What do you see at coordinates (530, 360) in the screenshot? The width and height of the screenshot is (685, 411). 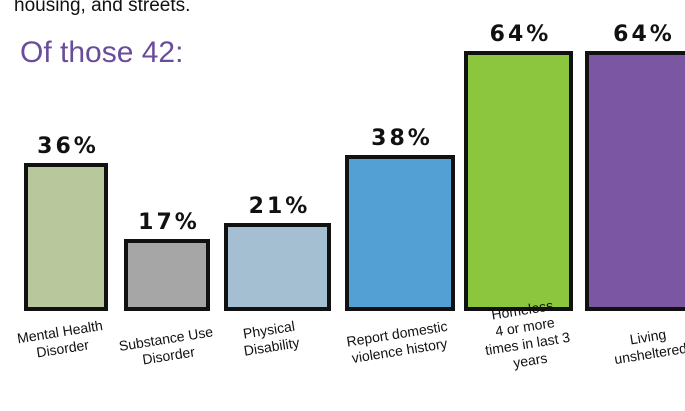 I see `category-label-line: years` at bounding box center [530, 360].